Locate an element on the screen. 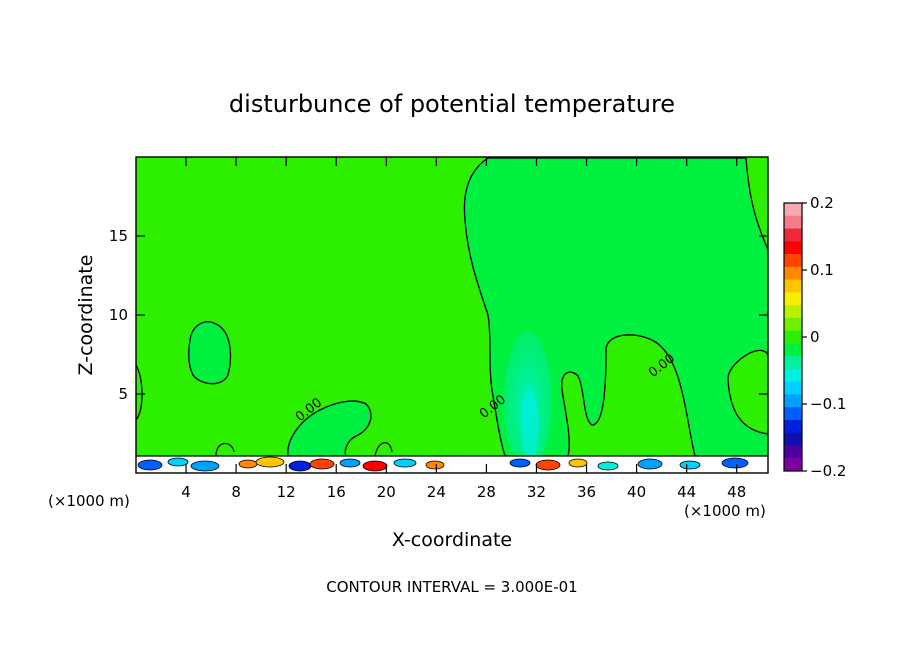 This screenshot has width=904, height=654. colorbar-tick-label: 0.1 is located at coordinates (822, 270).